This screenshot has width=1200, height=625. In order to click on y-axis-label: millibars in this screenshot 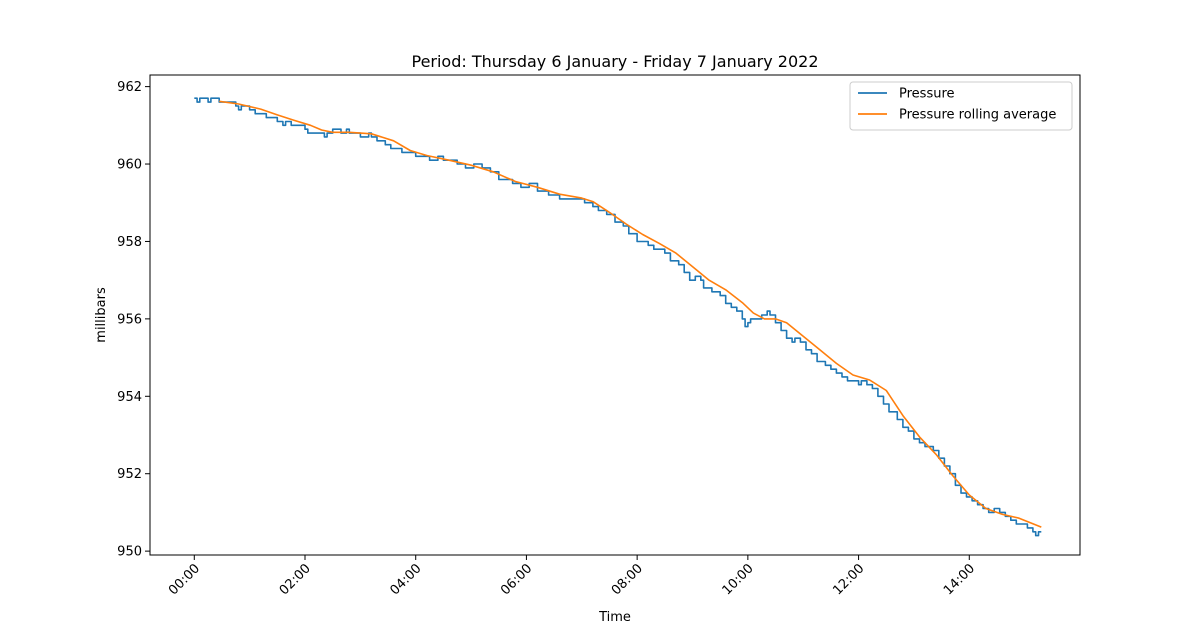, I will do `click(101, 315)`.